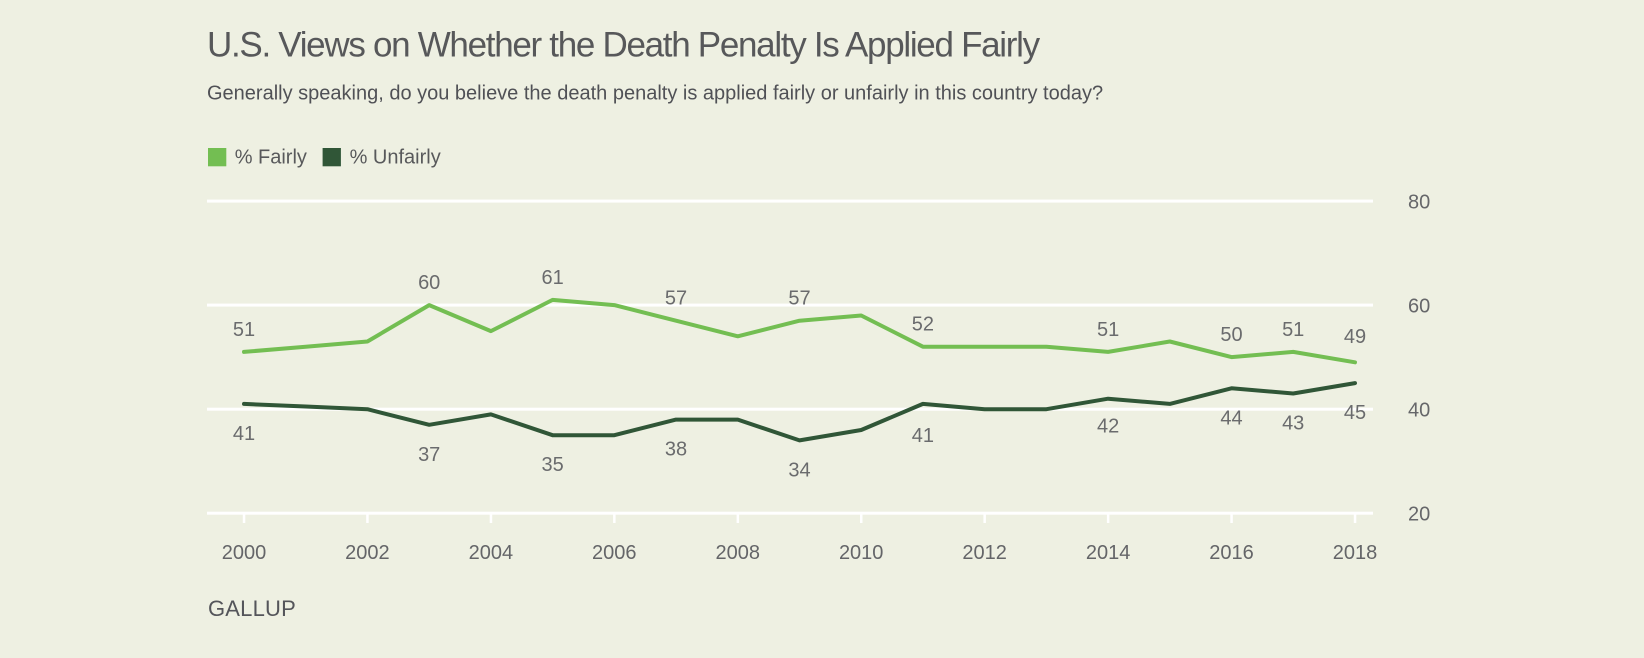  Describe the element at coordinates (984, 553) in the screenshot. I see `svg-text: 2012` at that location.